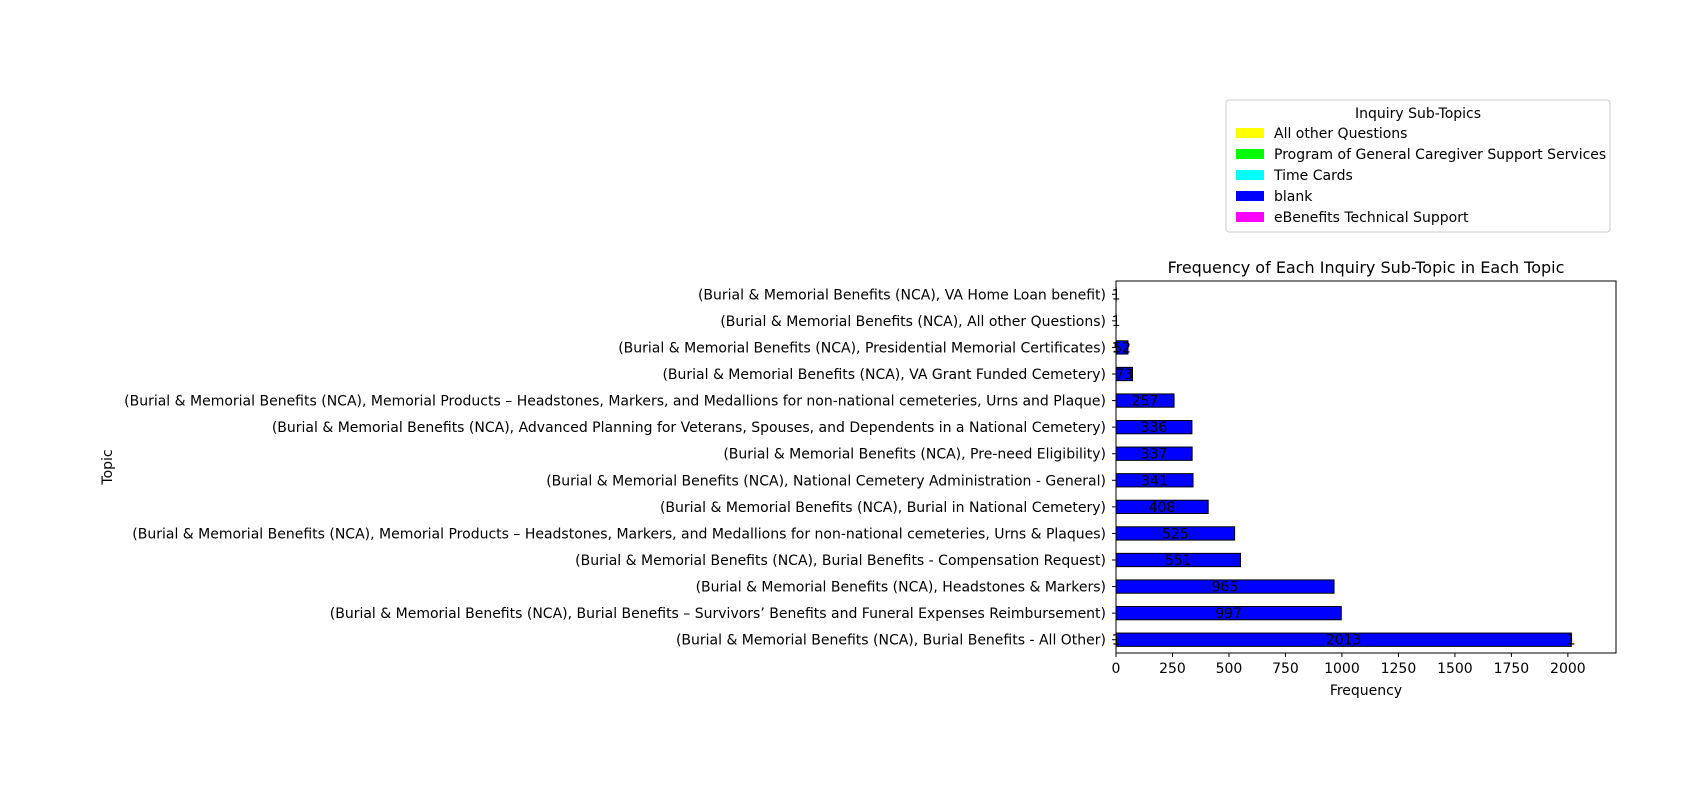 Image resolution: width=1699 pixels, height=790 pixels. Describe the element at coordinates (1225, 588) in the screenshot. I see `bar-label-2-series-3: 965` at that location.